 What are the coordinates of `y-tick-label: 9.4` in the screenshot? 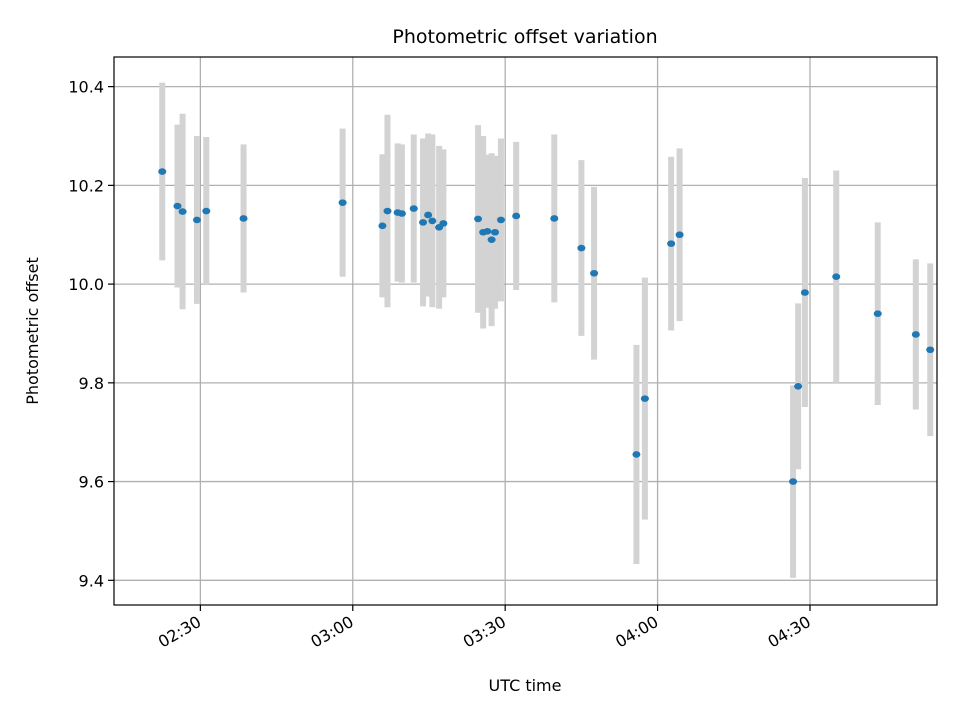 It's located at (91, 580).